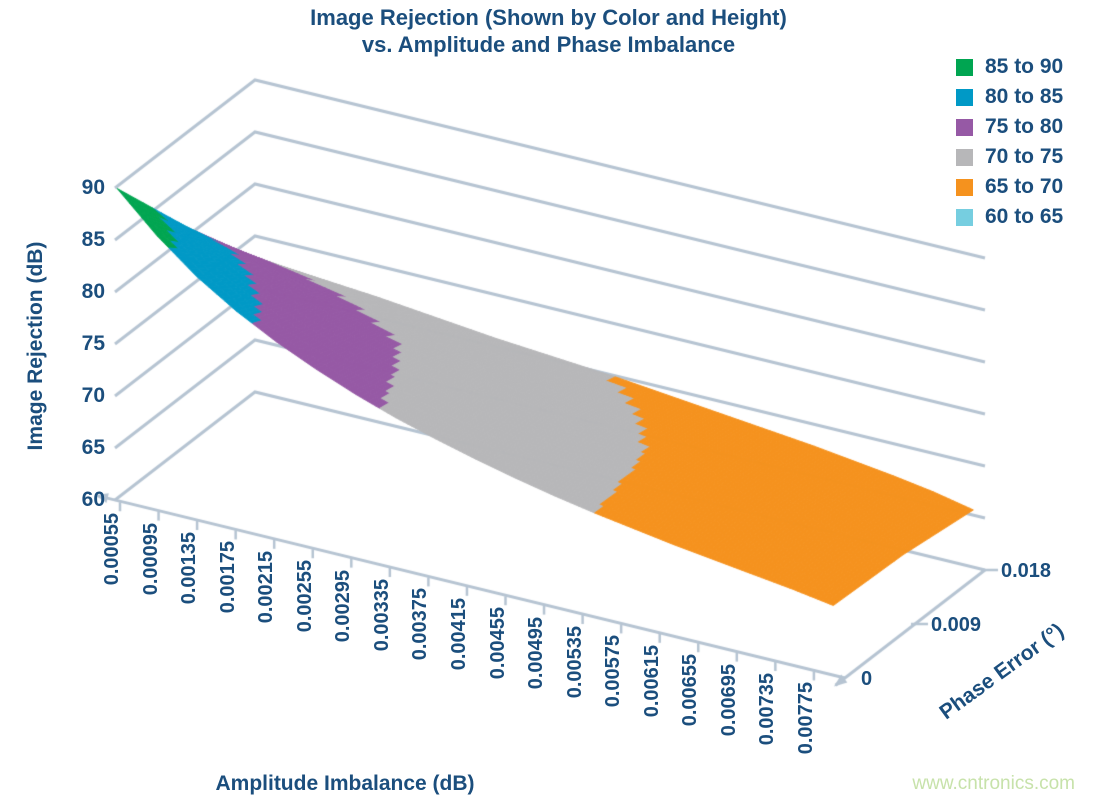 This screenshot has width=1097, height=804. I want to click on x-tick-label: 0.00615, so click(651, 681).